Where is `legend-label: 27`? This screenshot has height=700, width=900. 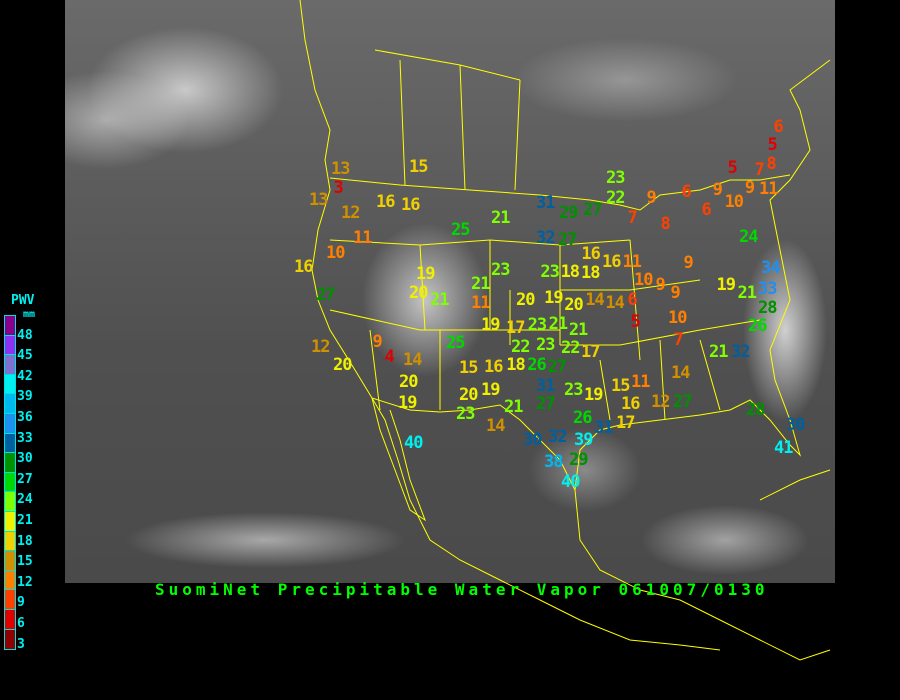 legend-label: 27 is located at coordinates (25, 479).